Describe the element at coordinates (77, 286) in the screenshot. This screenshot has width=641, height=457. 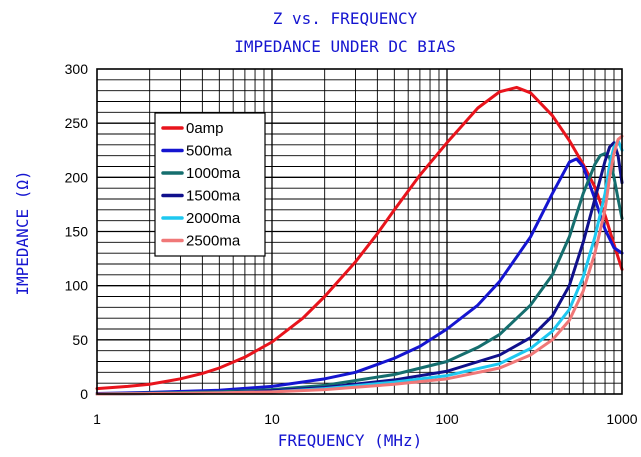
I see `y-tick-label: 100` at that location.